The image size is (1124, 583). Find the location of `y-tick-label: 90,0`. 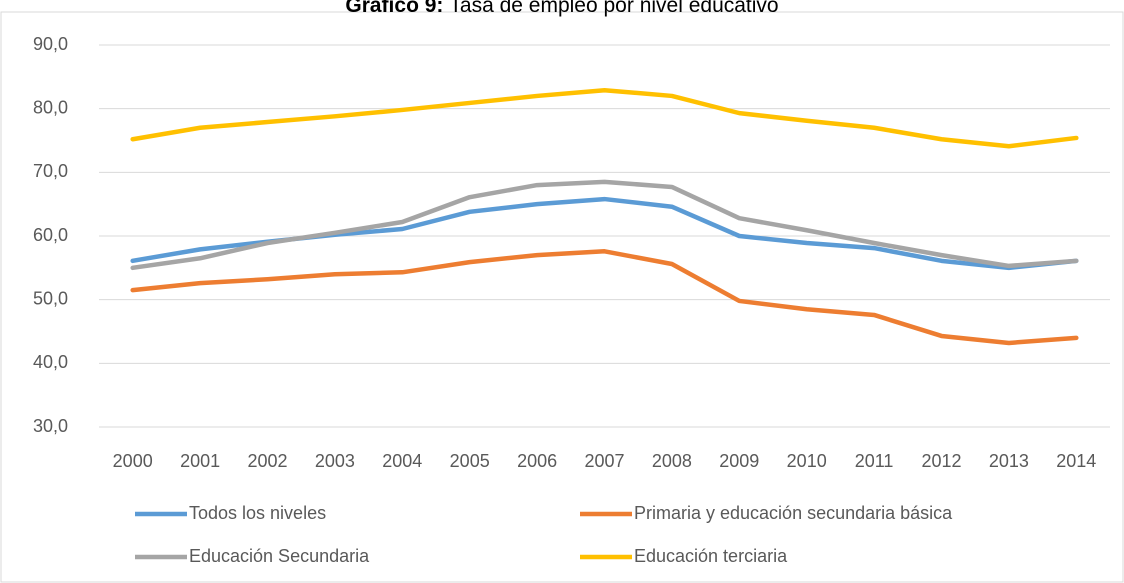

y-tick-label: 90,0 is located at coordinates (50, 44).